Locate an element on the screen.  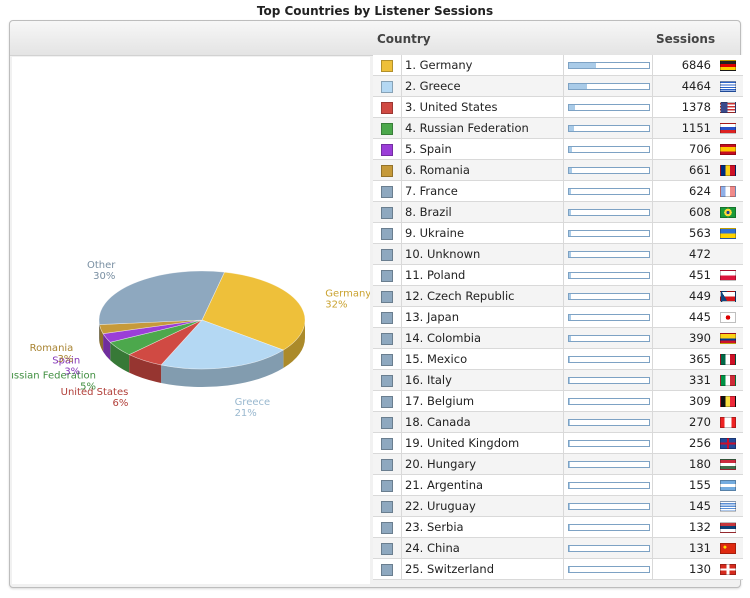
table-row: 13. Japan 445 is located at coordinates (558, 317).